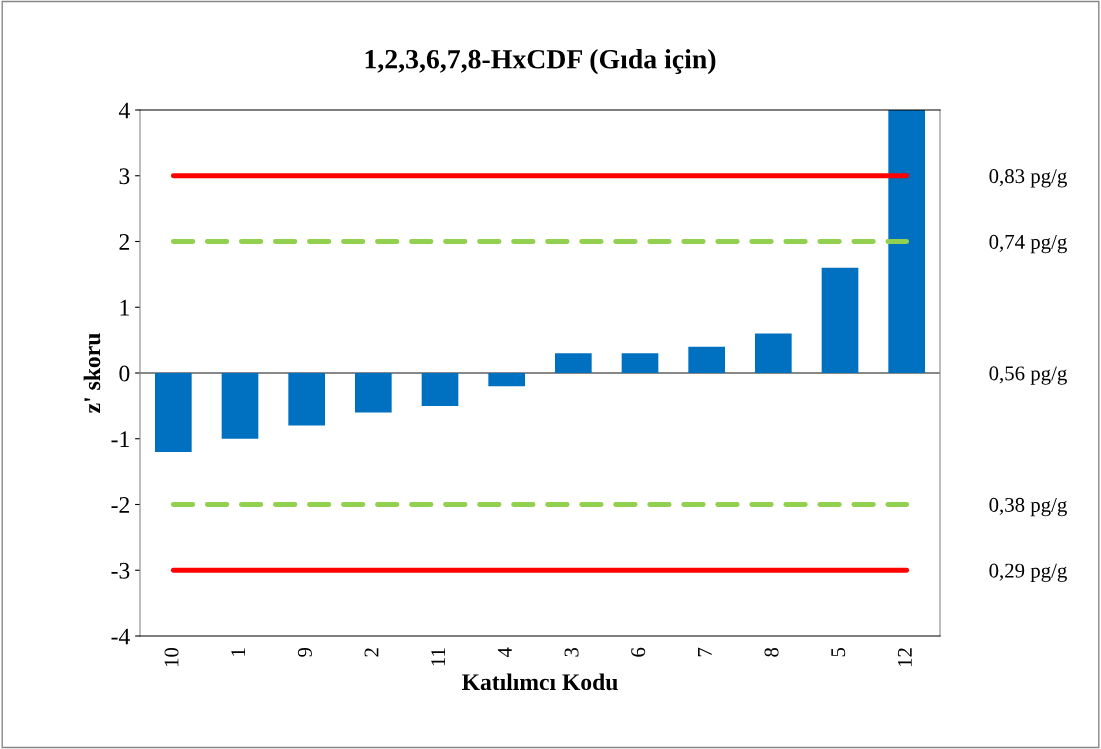 The width and height of the screenshot is (1101, 749). Describe the element at coordinates (124, 373) in the screenshot. I see `y-tick-label: 0` at that location.